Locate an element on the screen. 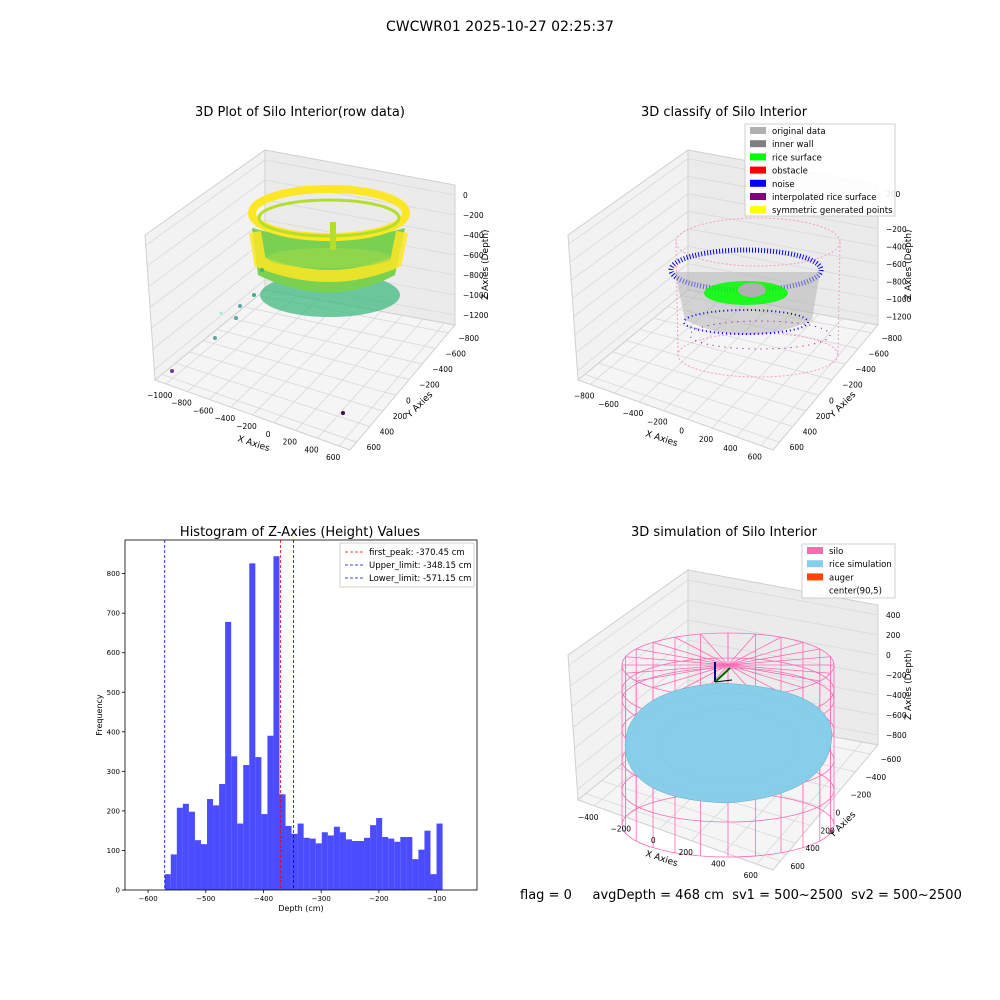 This screenshot has width=1000, height=1000. figure-title: CWCWR01 2025-10-27 02:25:37 is located at coordinates (500, 27).